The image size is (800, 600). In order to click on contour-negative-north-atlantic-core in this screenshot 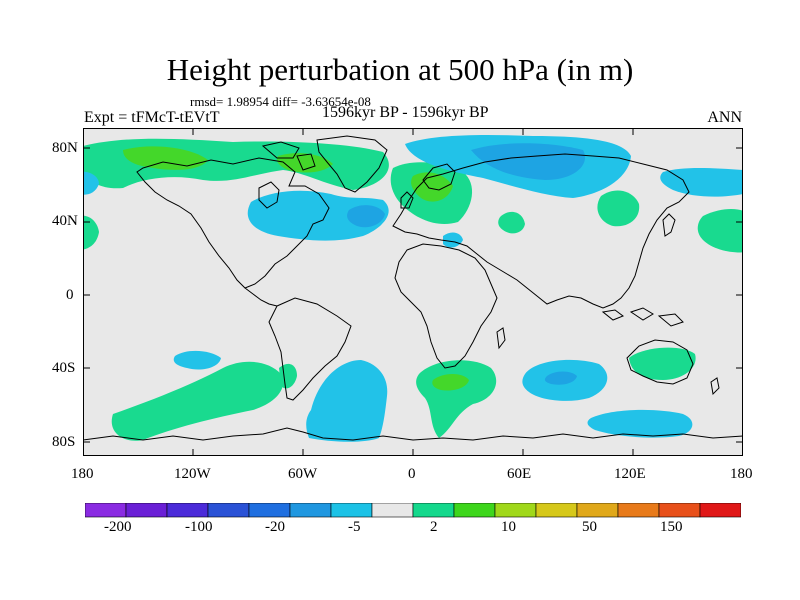, I will do `click(366, 216)`.